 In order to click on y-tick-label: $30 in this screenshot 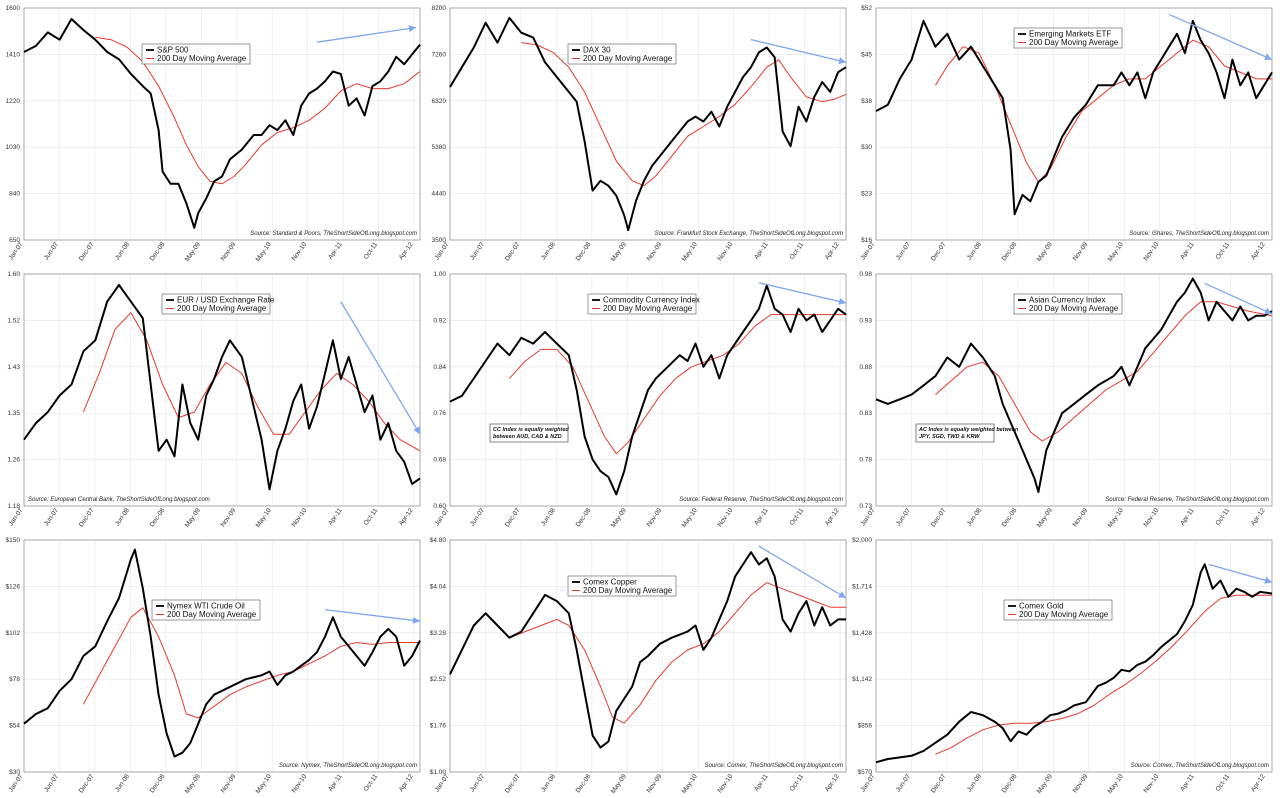, I will do `click(866, 147)`.